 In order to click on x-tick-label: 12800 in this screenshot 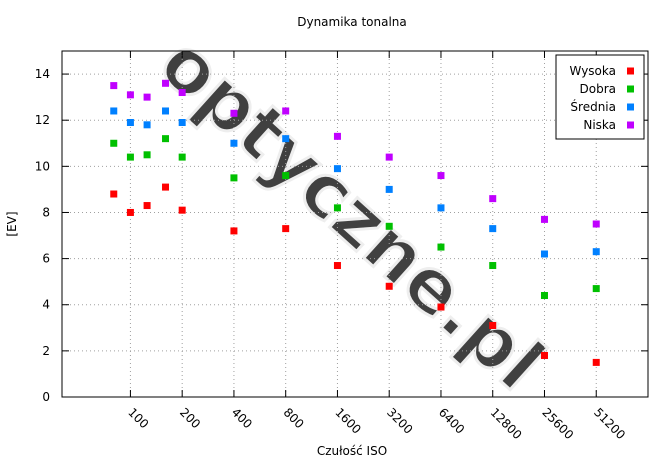, I will do `click(506, 423)`.